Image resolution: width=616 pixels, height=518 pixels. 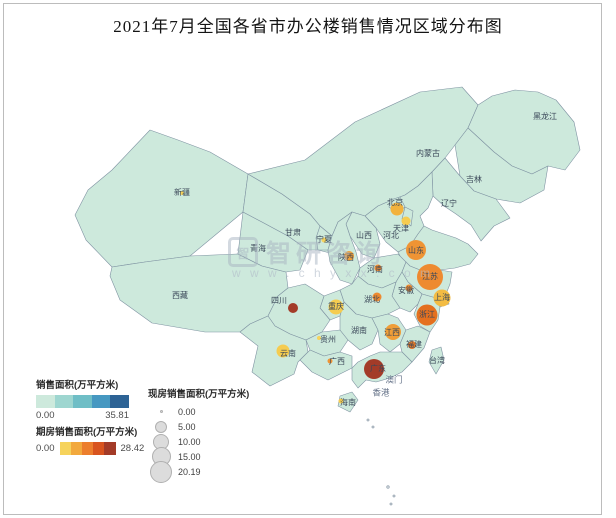 I want to click on province-label-gansu: 甘肃, so click(x=293, y=232).